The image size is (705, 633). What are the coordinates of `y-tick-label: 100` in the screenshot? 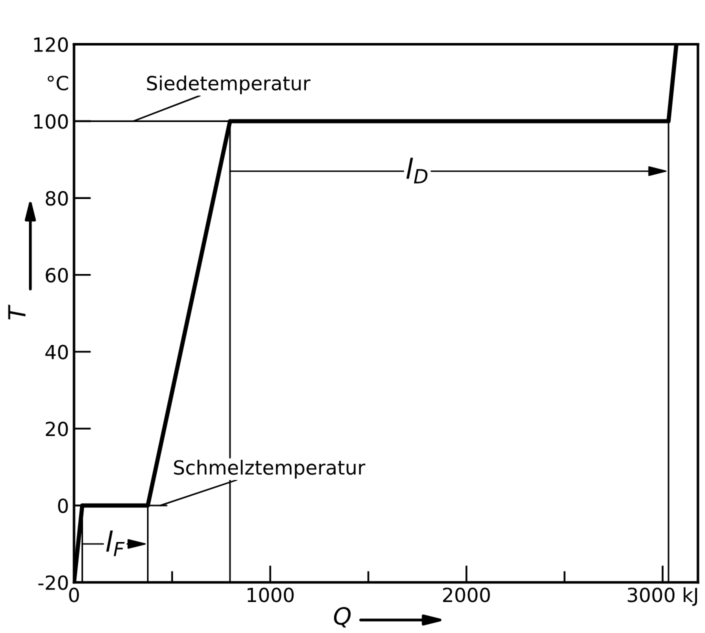 It's located at (51, 121).